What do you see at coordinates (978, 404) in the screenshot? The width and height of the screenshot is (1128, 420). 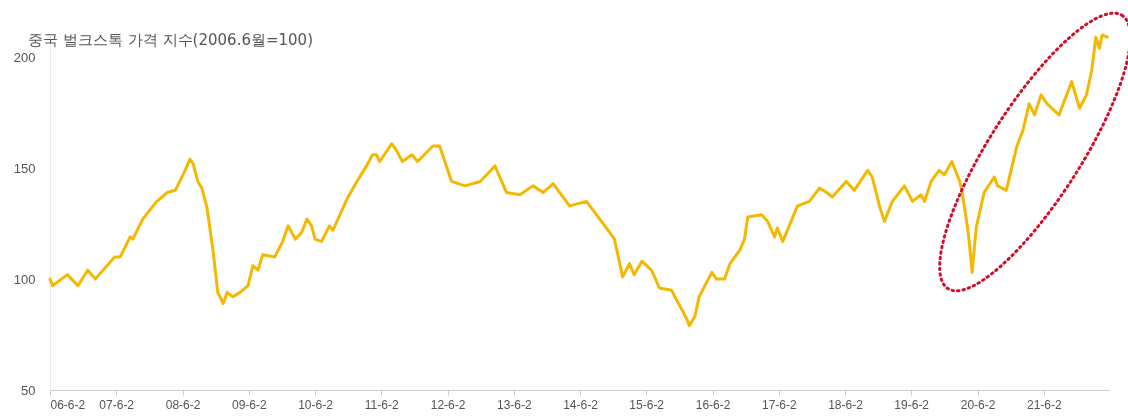 I see `x-tick-label: 20-6-2` at bounding box center [978, 404].